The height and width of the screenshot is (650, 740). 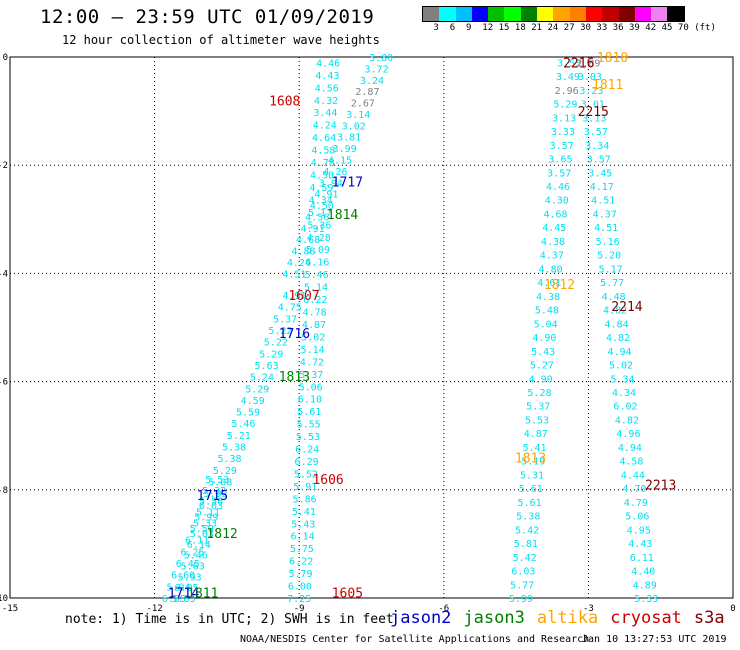 What do you see at coordinates (313, 229) in the screenshot?
I see `wave-height-point: 4.91` at bounding box center [313, 229].